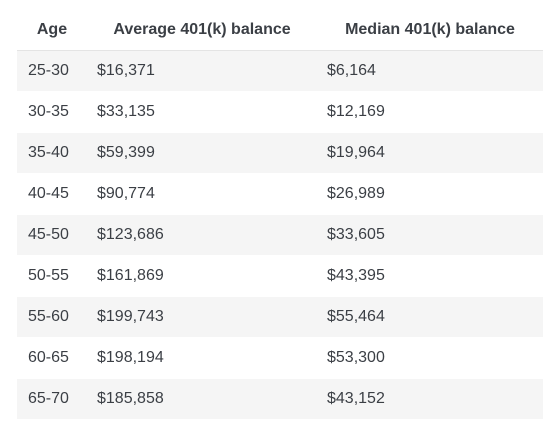 Image resolution: width=558 pixels, height=424 pixels. I want to click on cell-age: 55-60, so click(52, 317).